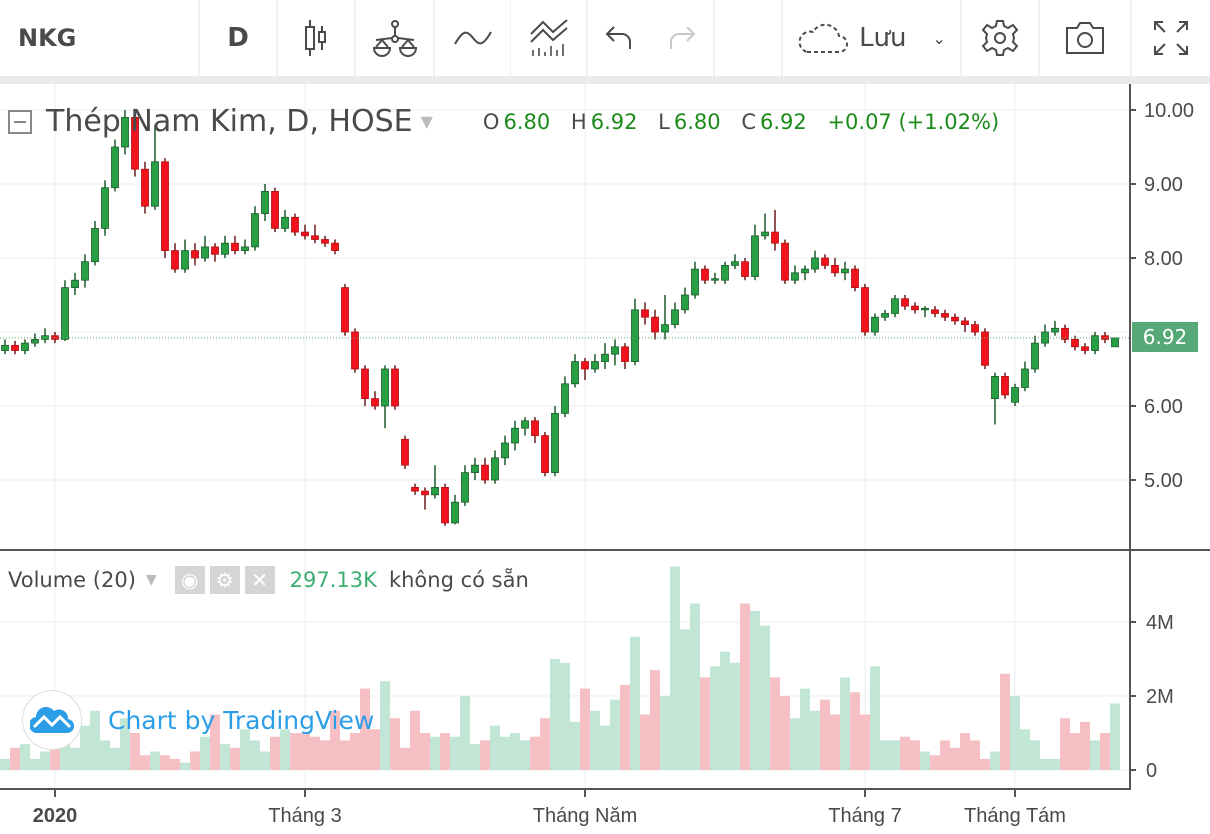 This screenshot has width=1210, height=834. What do you see at coordinates (100, 38) in the screenshot?
I see `symbol-search-button: NKG` at bounding box center [100, 38].